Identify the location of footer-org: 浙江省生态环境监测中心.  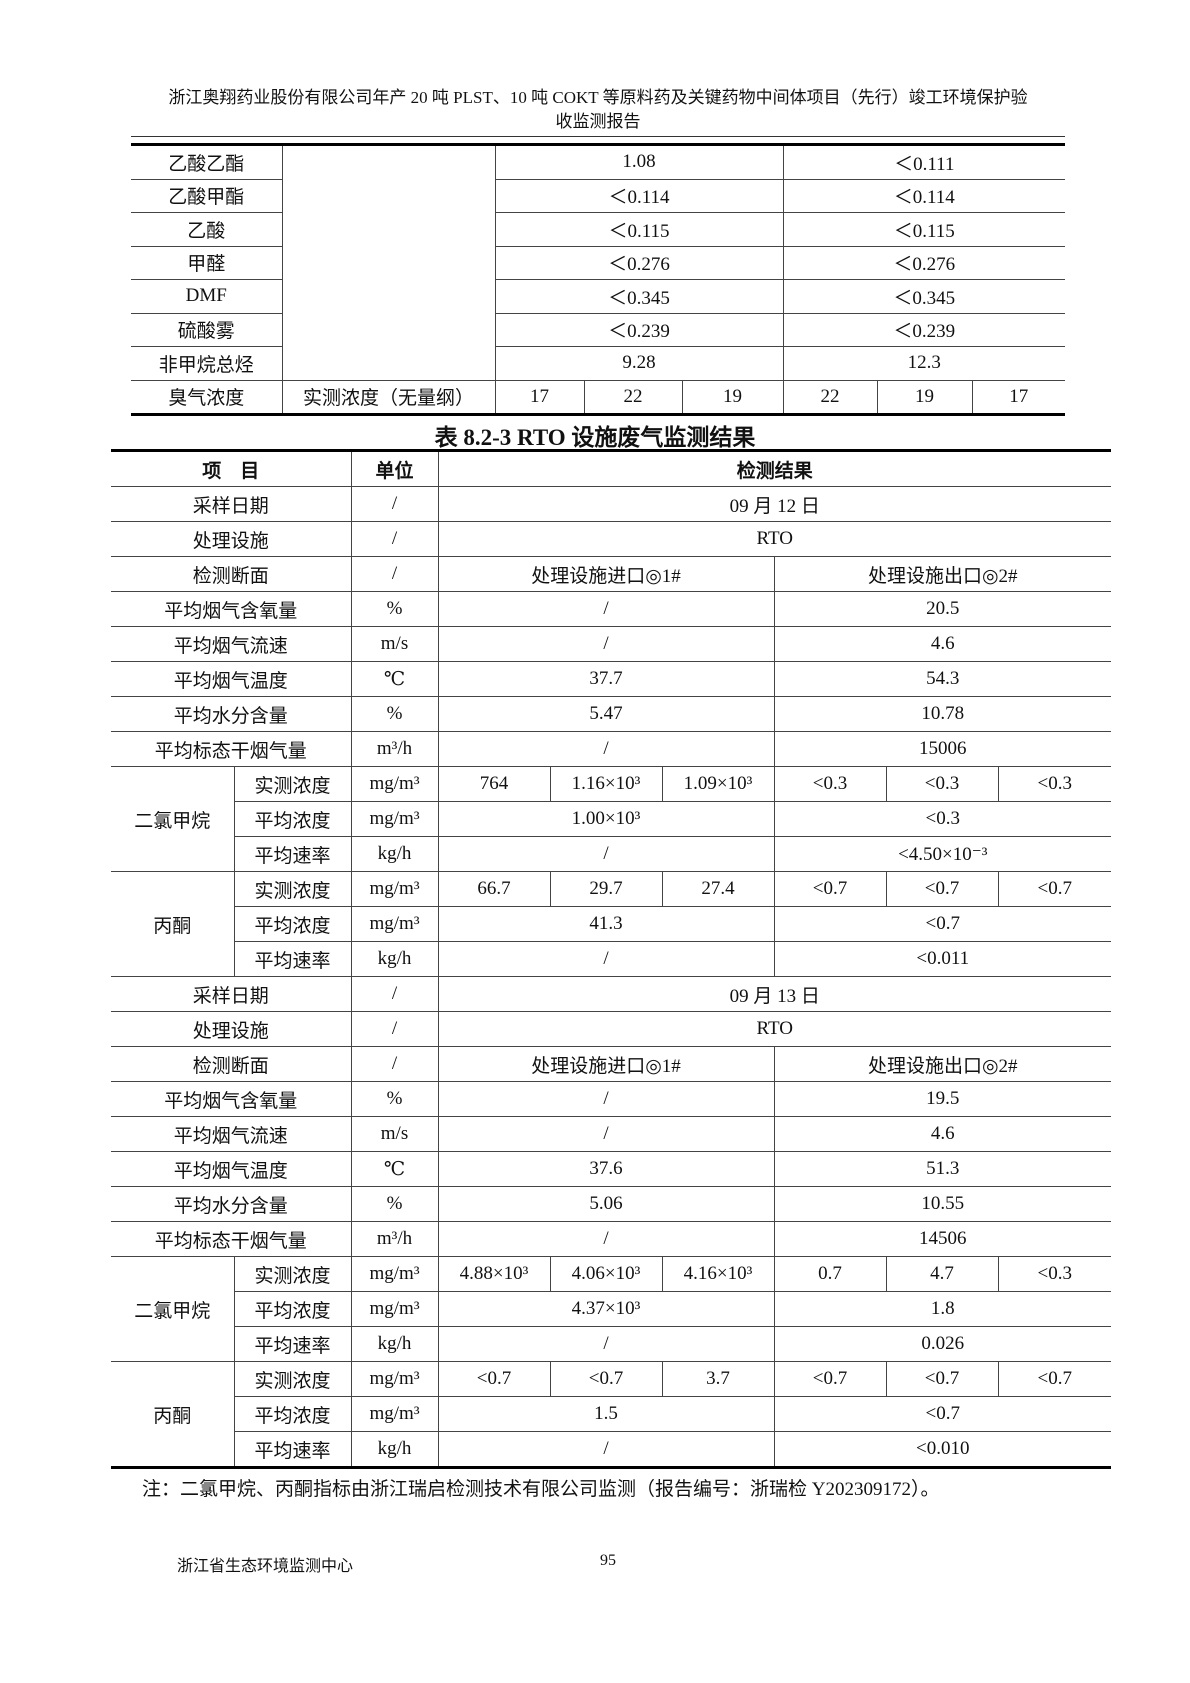
(265, 1566).